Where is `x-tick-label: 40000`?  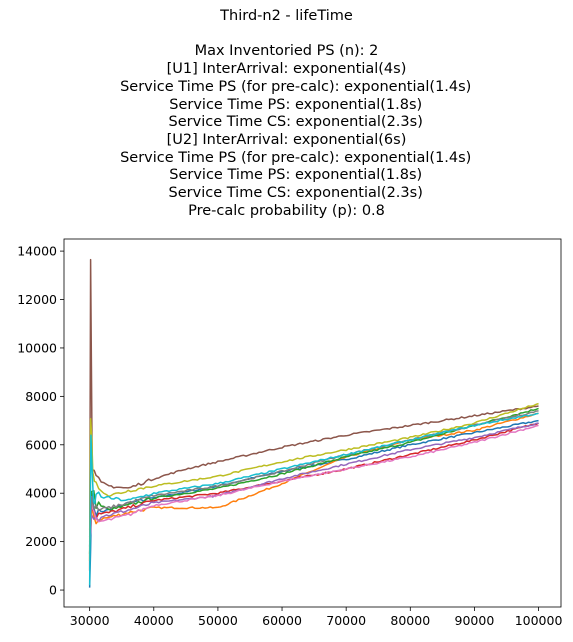
x-tick-label: 40000 is located at coordinates (154, 620).